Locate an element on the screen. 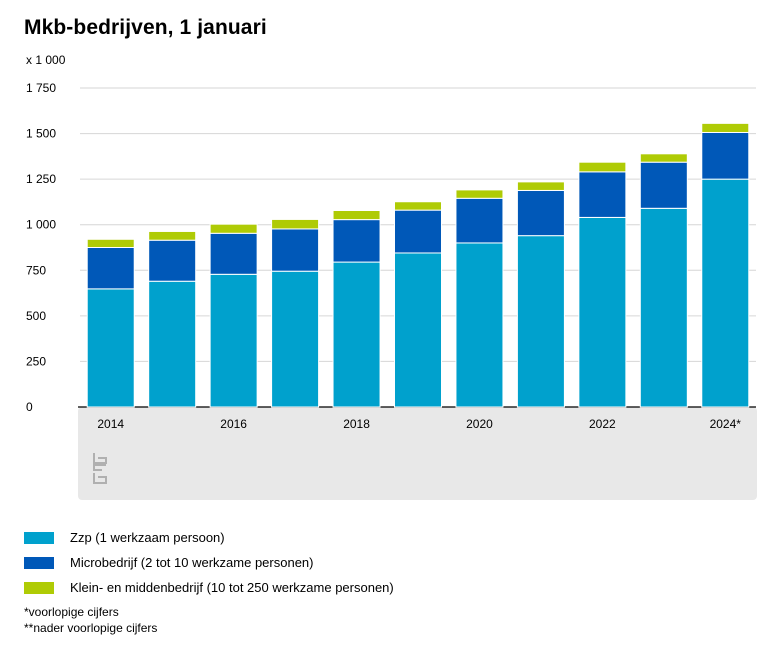  bar-segment-microbedrijf-2023 is located at coordinates (663, 185).